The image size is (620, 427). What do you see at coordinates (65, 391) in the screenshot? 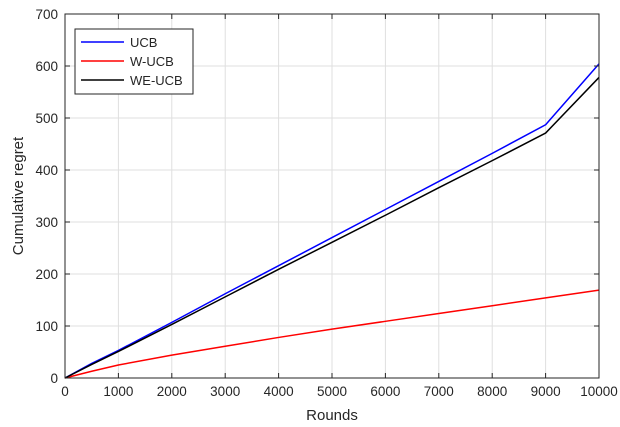
I see `x-tick-label: 0` at bounding box center [65, 391].